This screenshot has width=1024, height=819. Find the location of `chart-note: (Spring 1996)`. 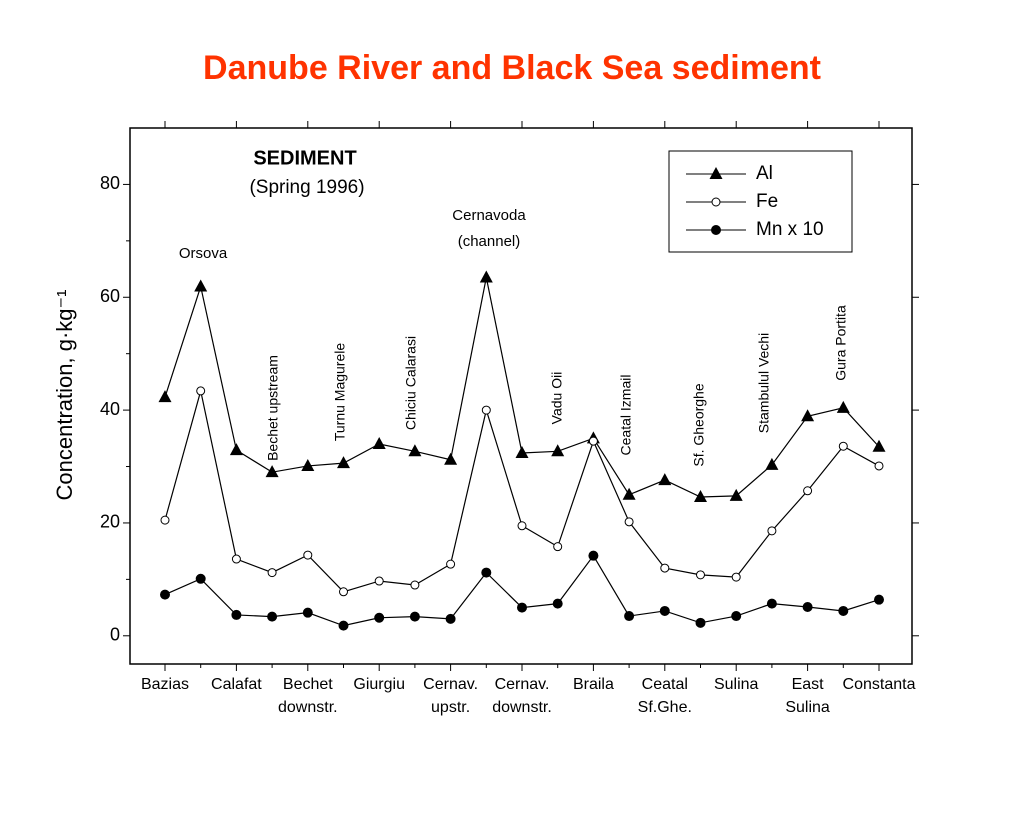

chart-note: (Spring 1996) is located at coordinates (306, 187).